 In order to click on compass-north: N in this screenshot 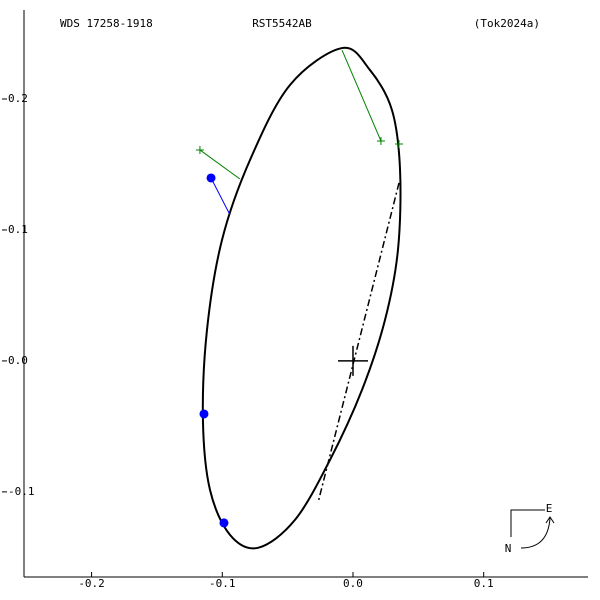, I will do `click(508, 548)`.